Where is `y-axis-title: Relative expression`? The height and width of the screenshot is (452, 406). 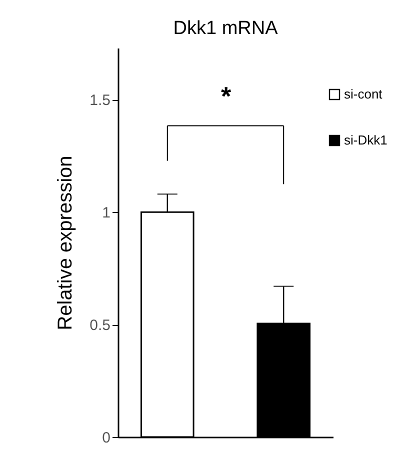 y-axis-title: Relative expression is located at coordinates (65, 243).